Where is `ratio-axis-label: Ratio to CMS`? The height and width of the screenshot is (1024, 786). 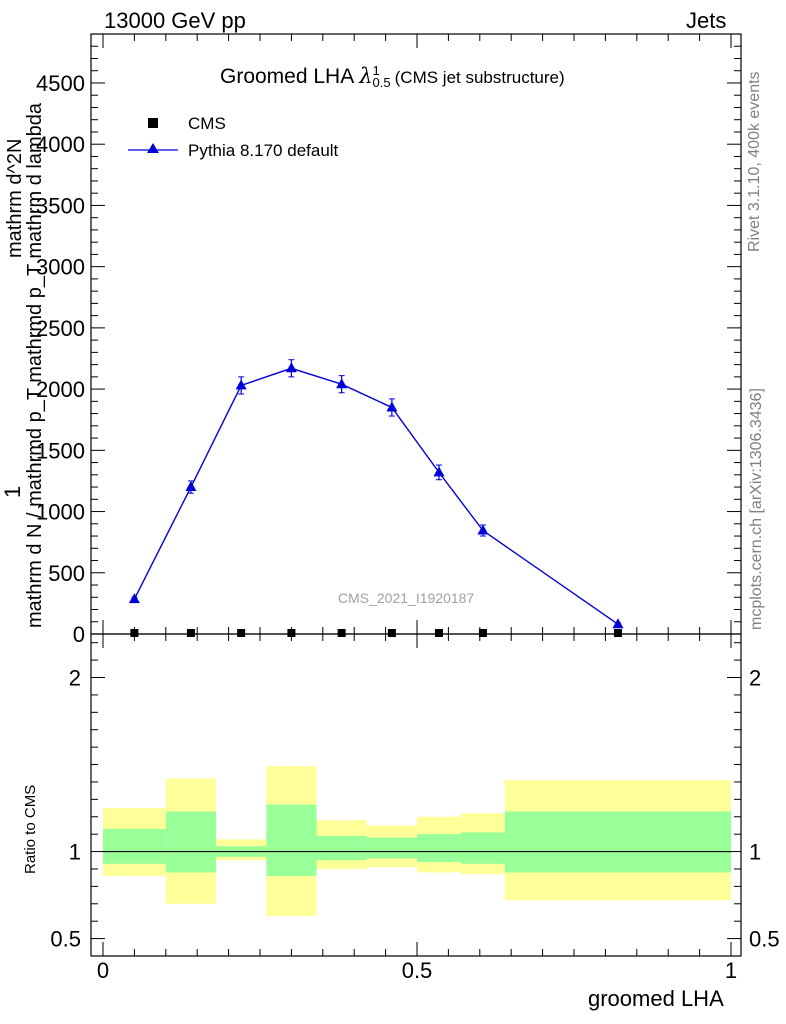 ratio-axis-label: Ratio to CMS is located at coordinates (30, 829).